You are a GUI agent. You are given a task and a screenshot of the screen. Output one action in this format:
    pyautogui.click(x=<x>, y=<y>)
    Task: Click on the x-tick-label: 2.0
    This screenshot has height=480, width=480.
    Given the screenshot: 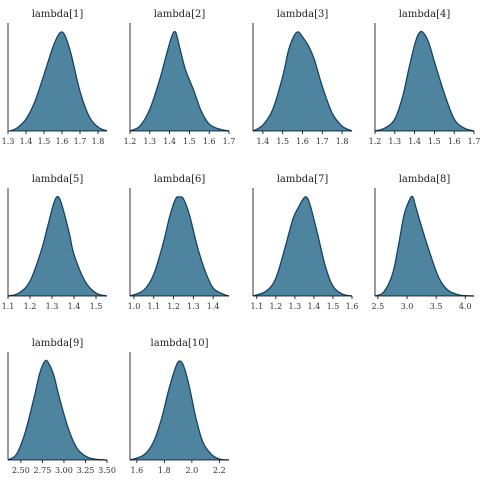 What is the action you would take?
    pyautogui.click(x=192, y=470)
    